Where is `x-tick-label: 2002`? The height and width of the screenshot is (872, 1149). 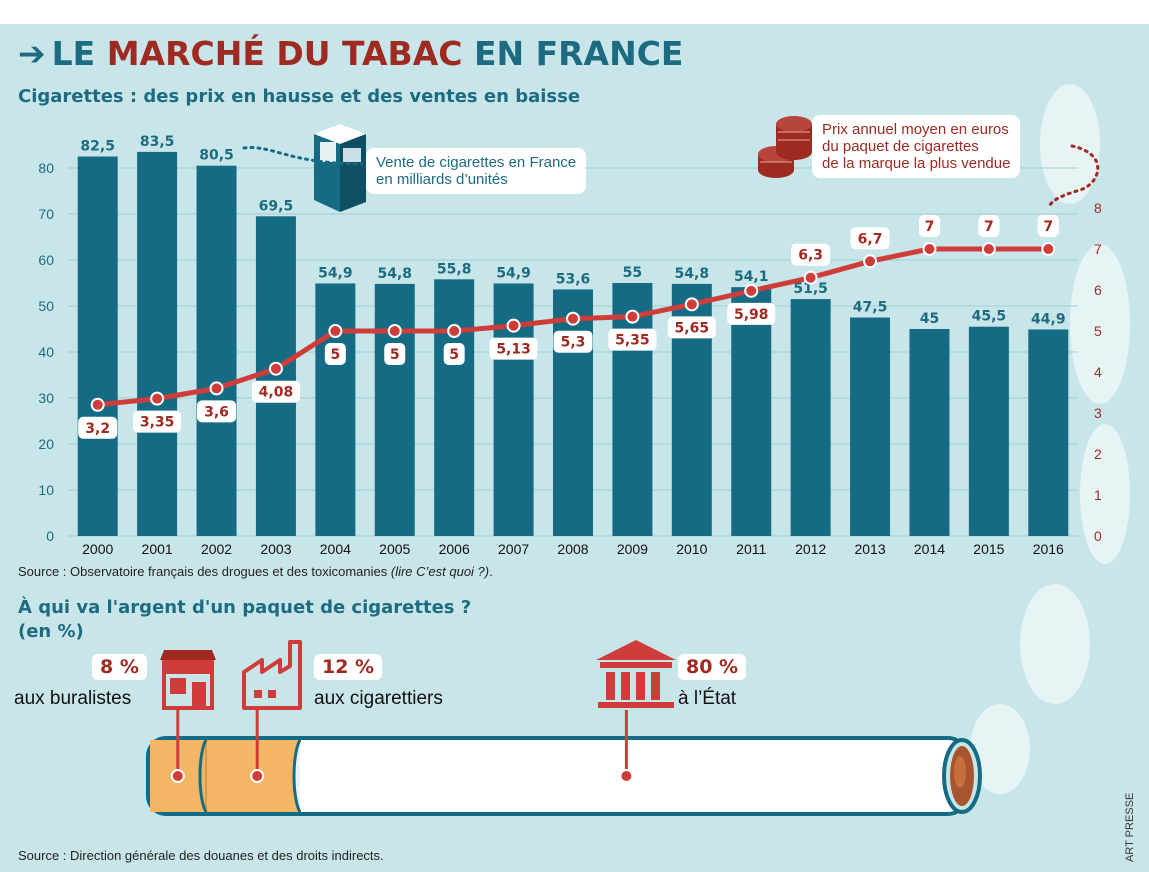
x-tick-label: 2002 is located at coordinates (216, 549).